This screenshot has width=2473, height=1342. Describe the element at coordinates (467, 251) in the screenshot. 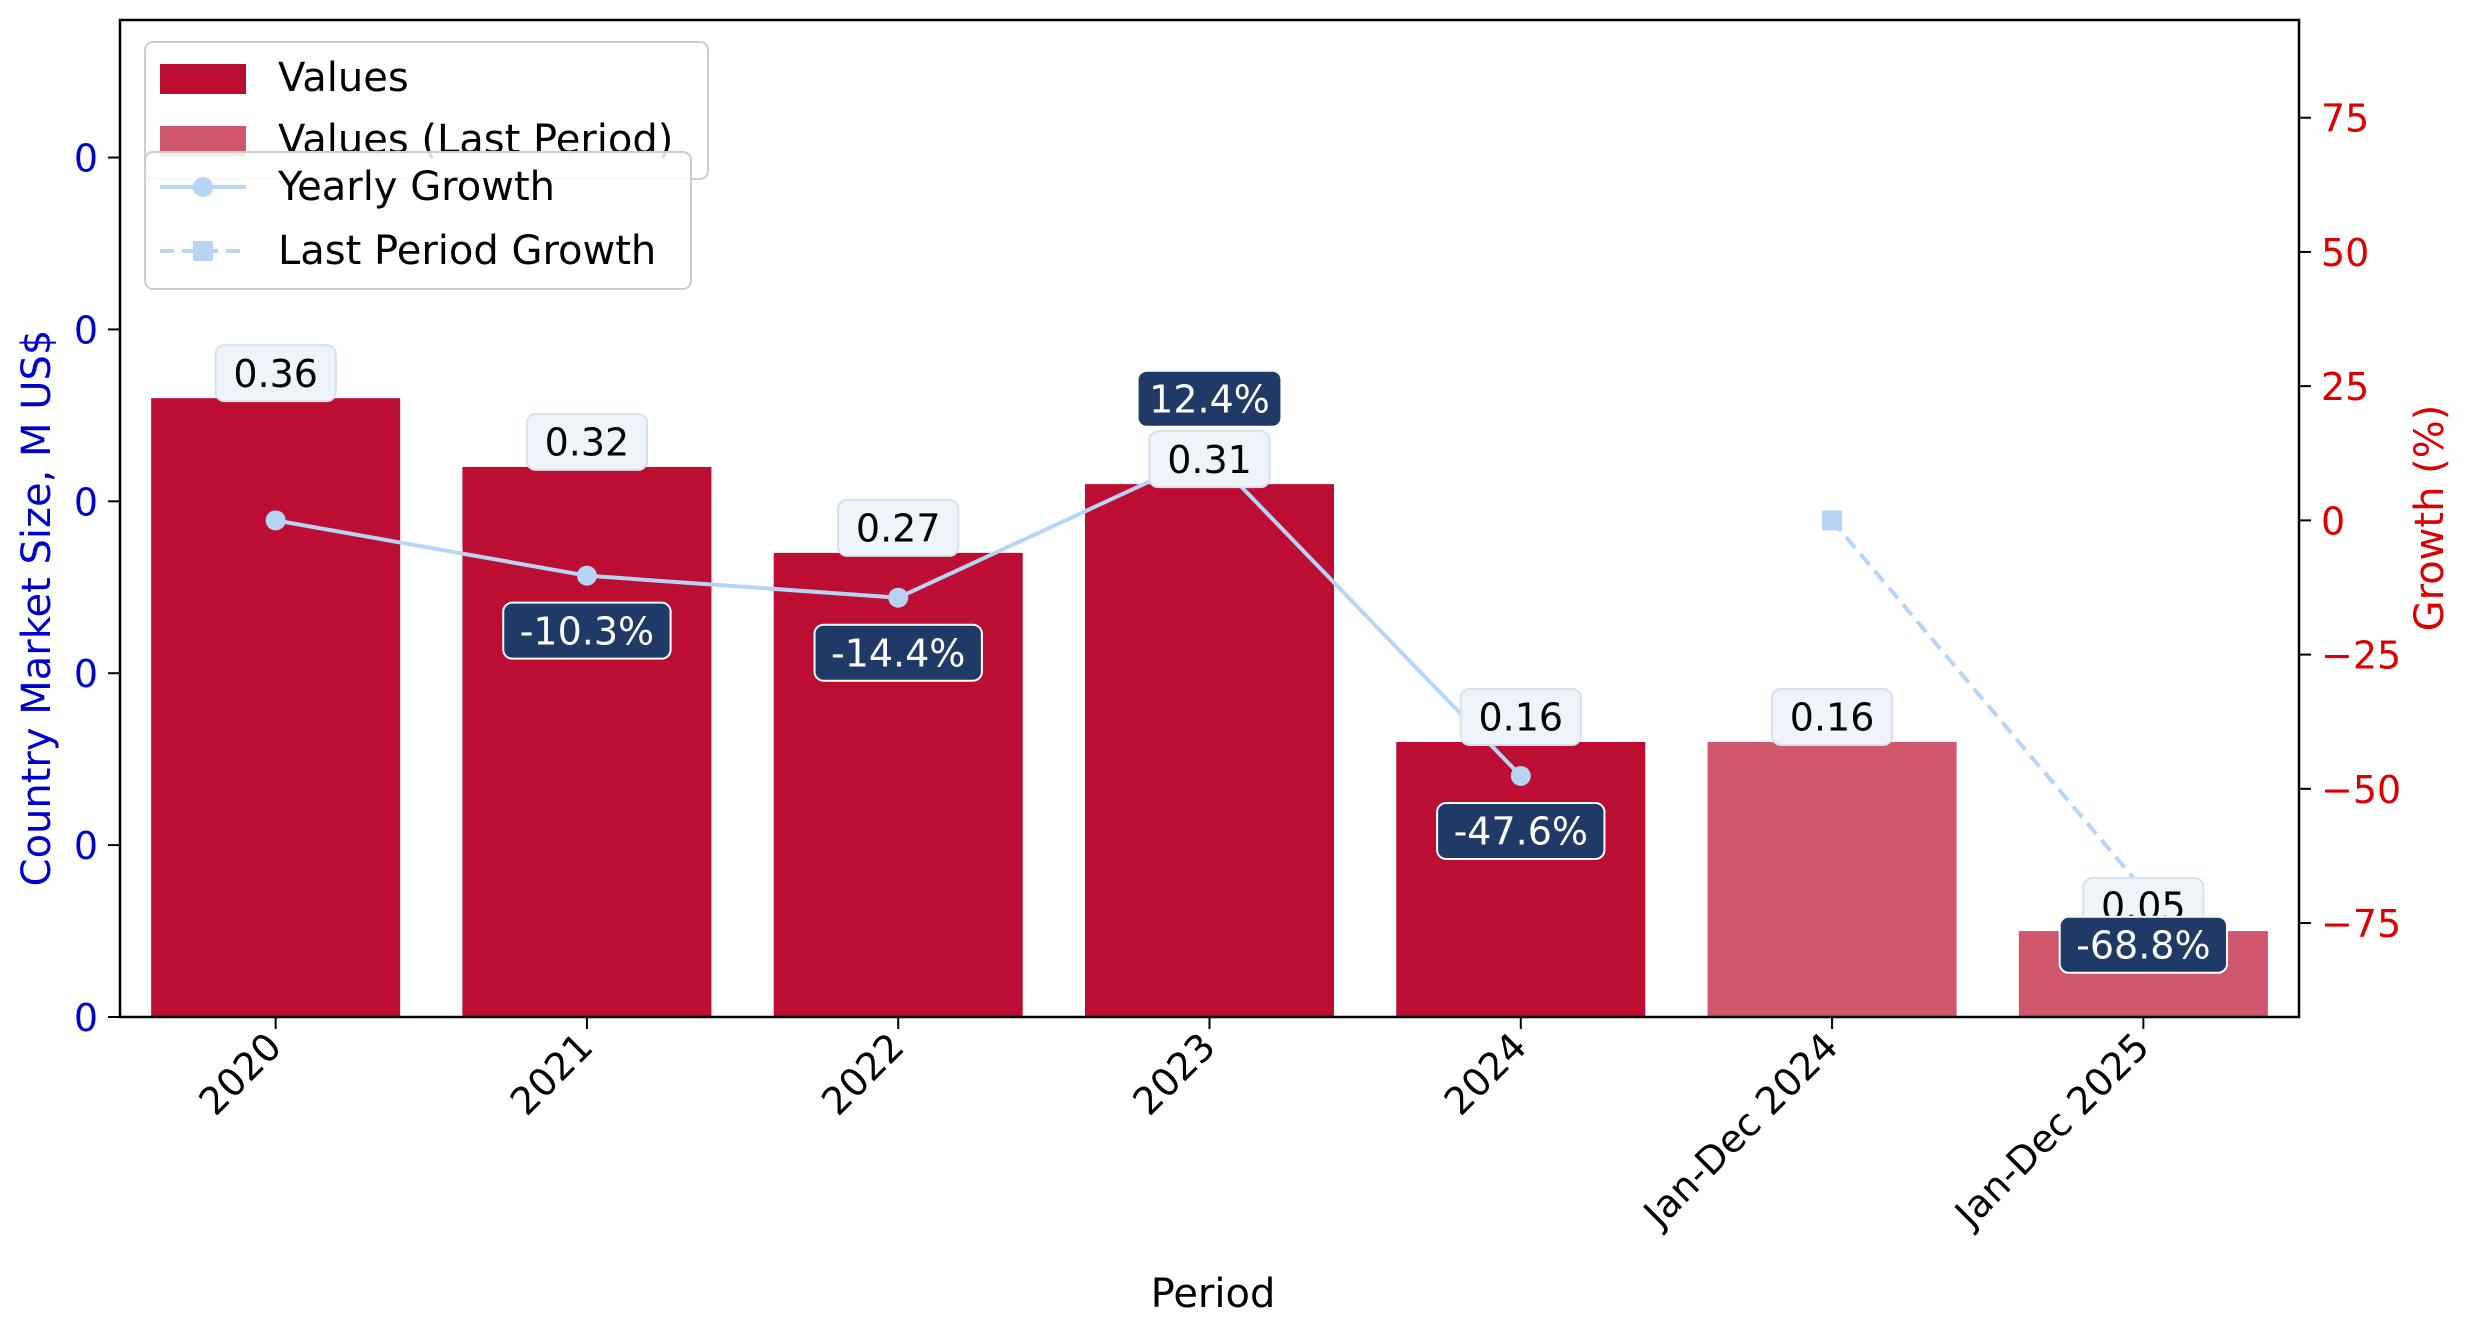

I see `legend-label: Last Period Growth` at that location.